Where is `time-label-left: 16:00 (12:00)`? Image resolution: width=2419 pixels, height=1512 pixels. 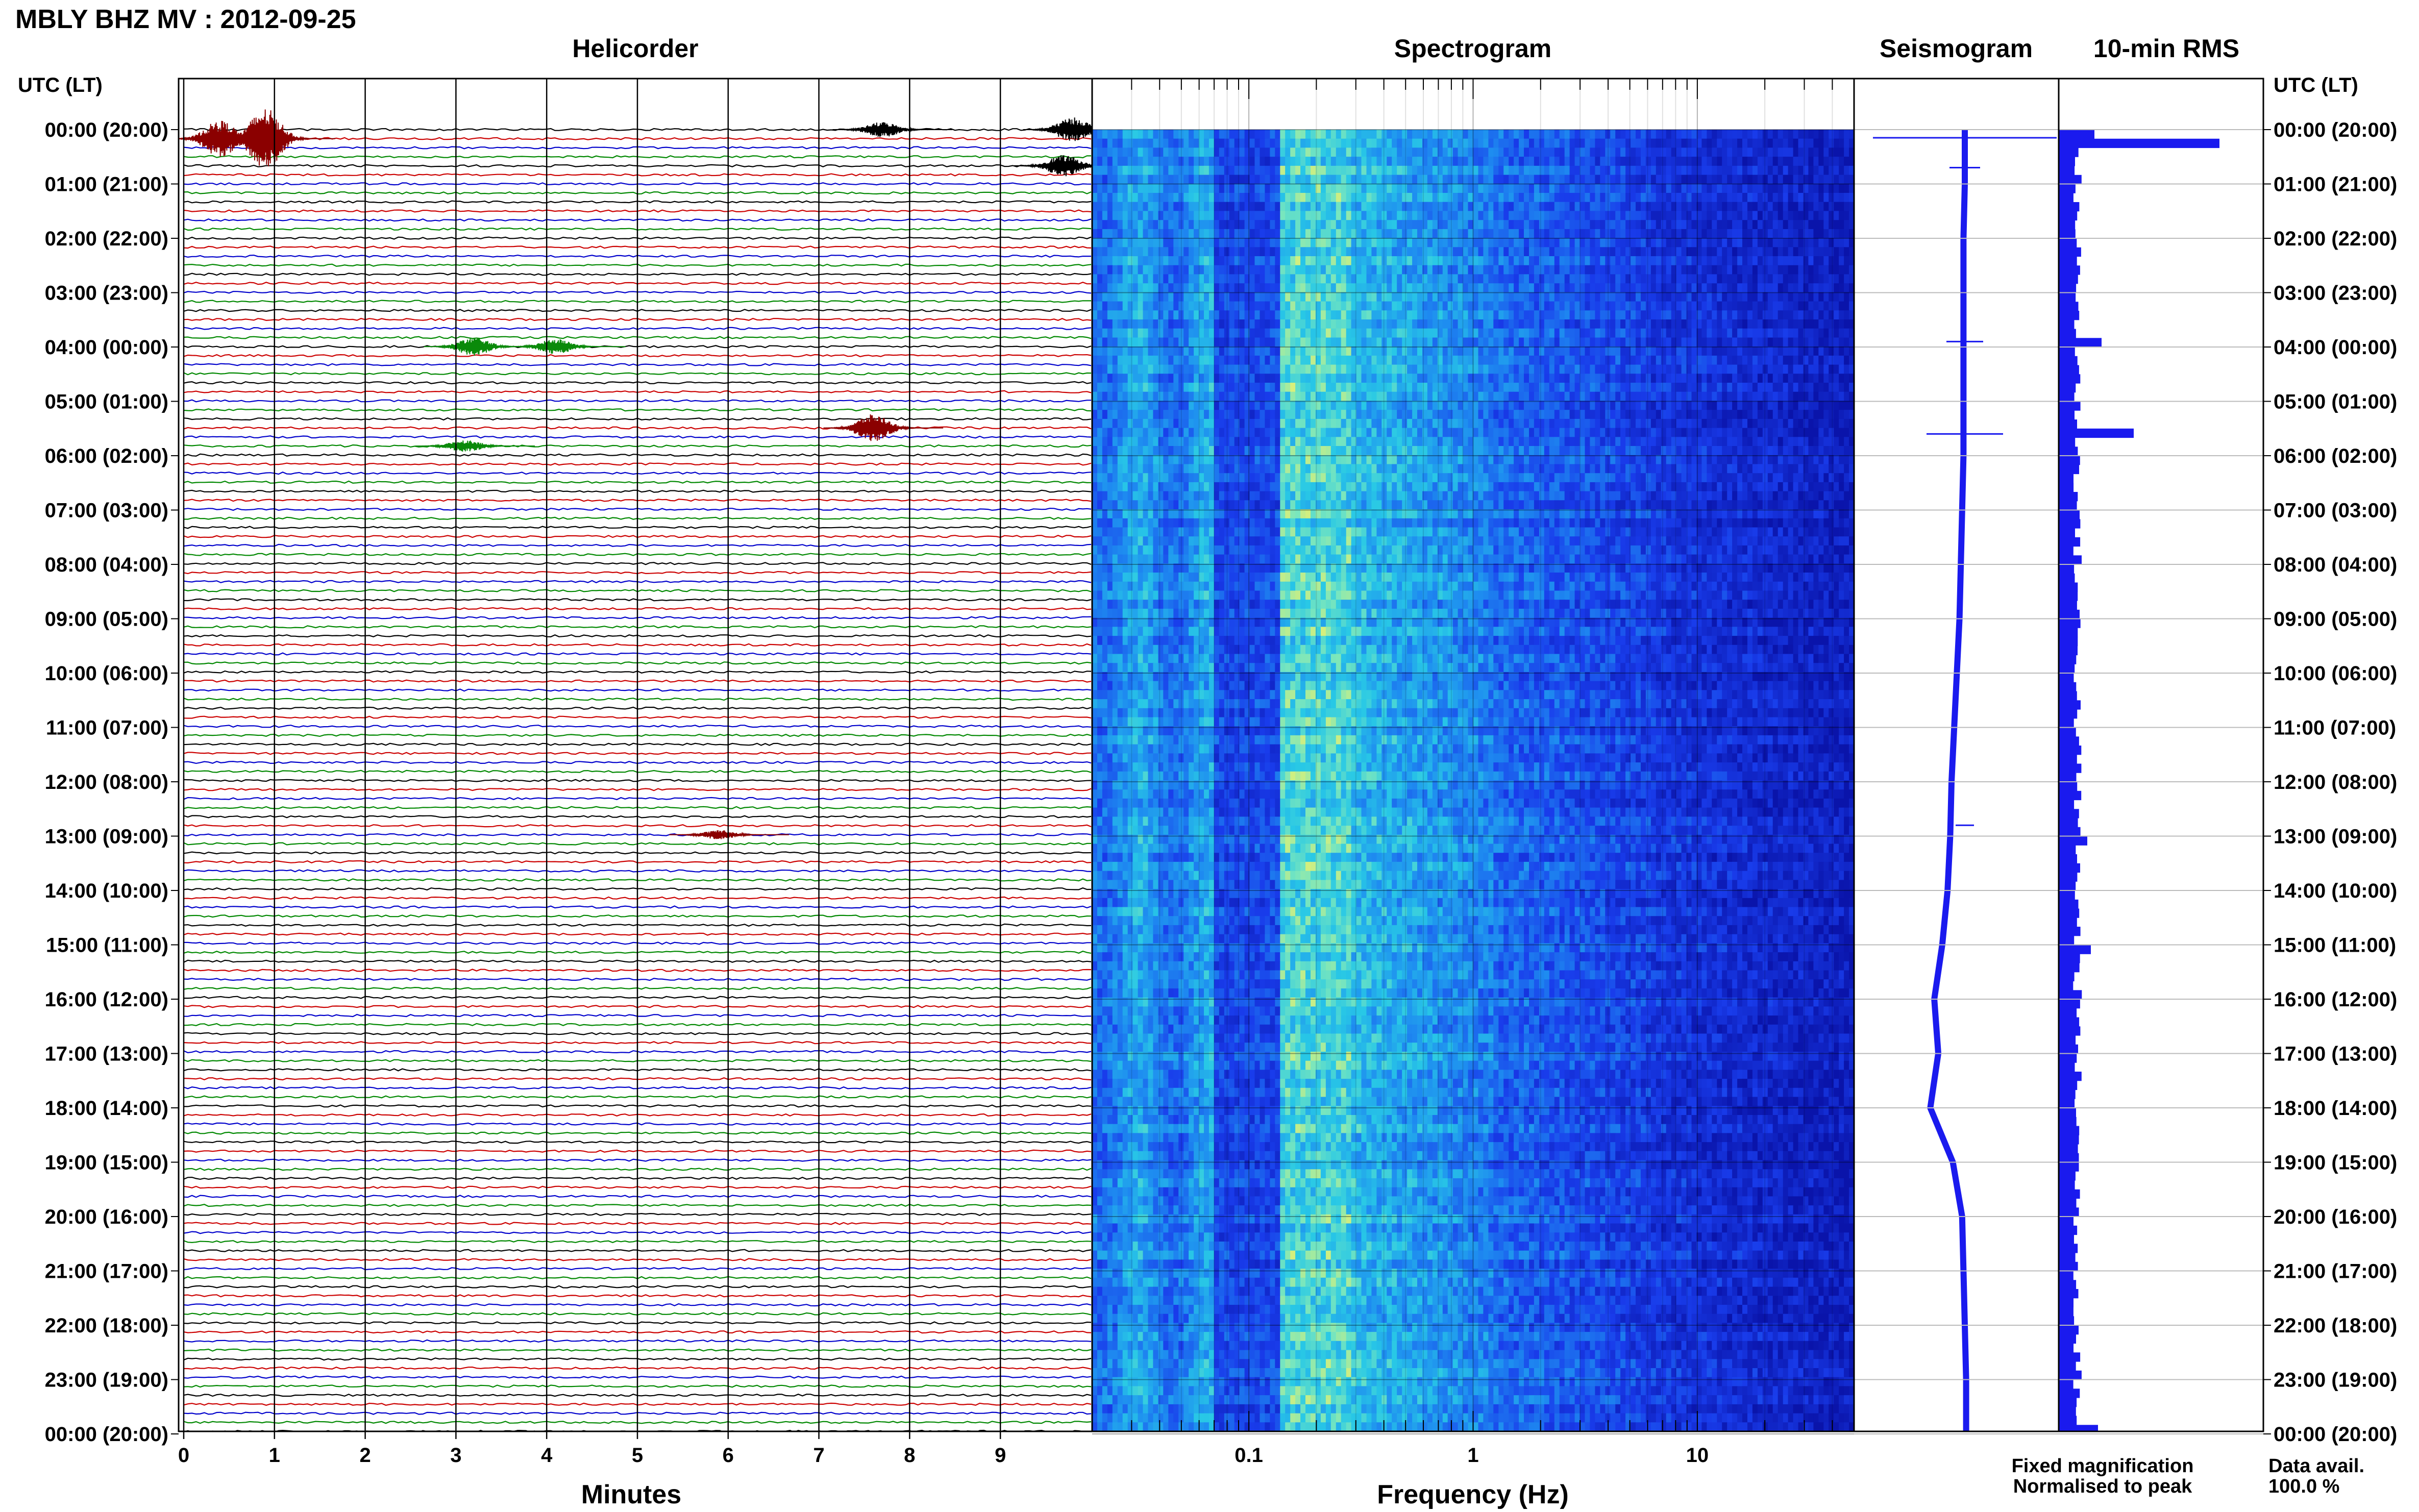
time-label-left: 16:00 (12:00) is located at coordinates (106, 999).